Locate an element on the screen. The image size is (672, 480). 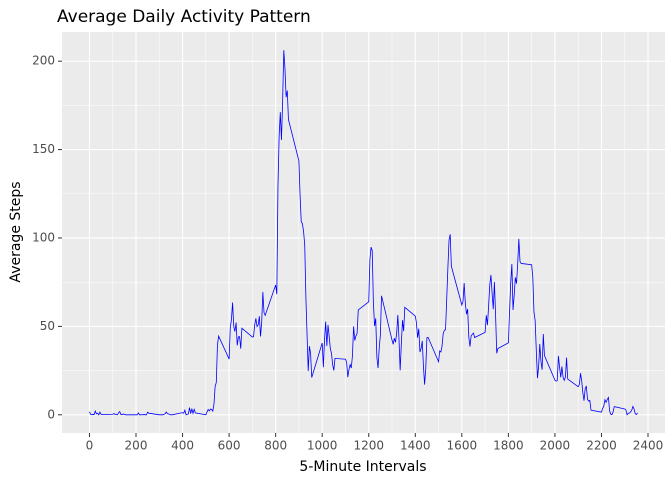
x-tick-label: 1200 is located at coordinates (368, 446).